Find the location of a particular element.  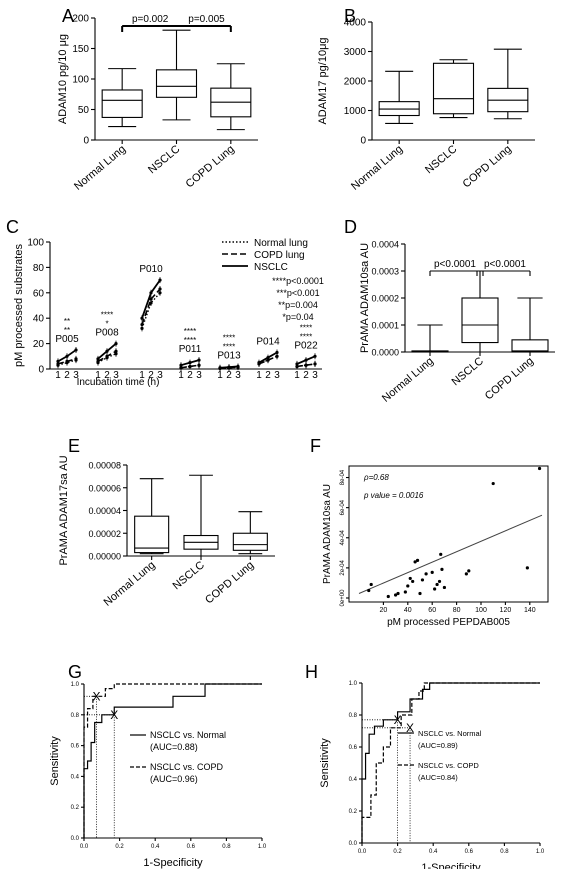

x-tick-label-E: NSCLC is located at coordinates (189, 575).